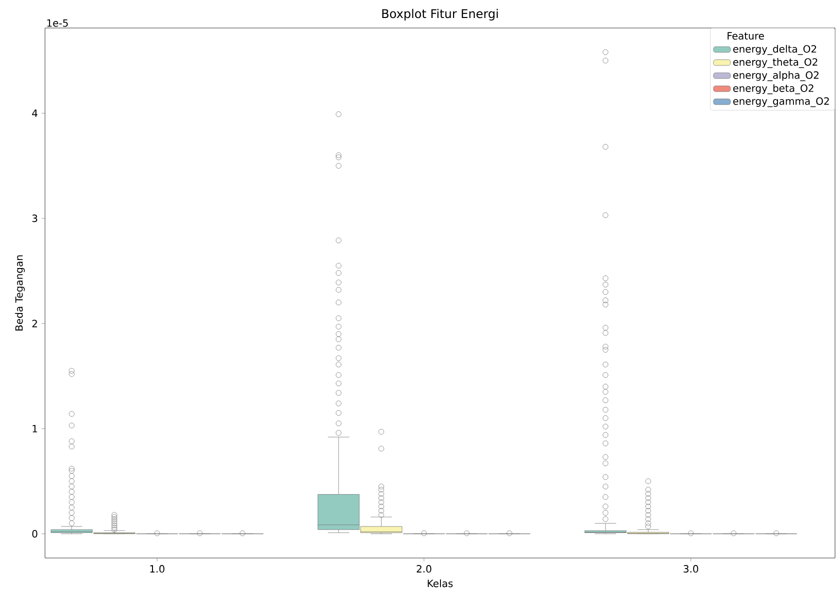 Image resolution: width=836 pixels, height=598 pixels. I want to click on y-axis-title: Beda Tegangan, so click(20, 292).